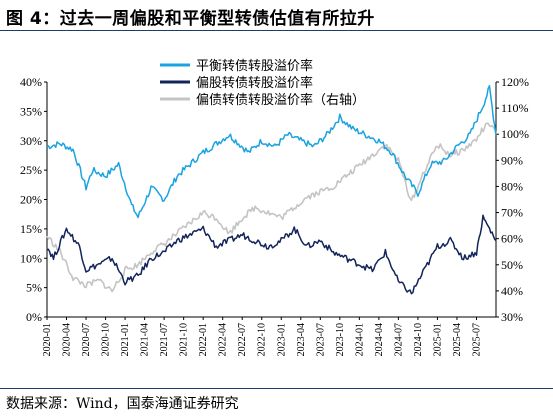 This screenshot has height=417, width=553. Describe the element at coordinates (86, 339) in the screenshot. I see `x-tick-label: 2020-07` at that location.